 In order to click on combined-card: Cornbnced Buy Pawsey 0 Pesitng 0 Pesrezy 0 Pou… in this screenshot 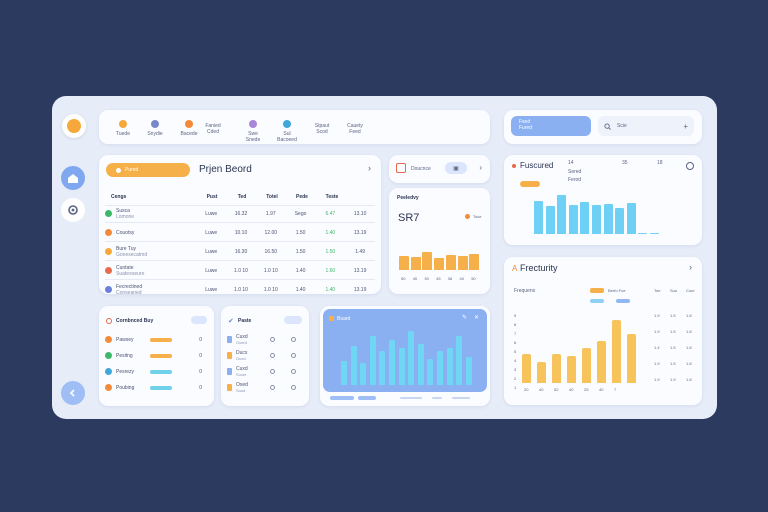, I will do `click(156, 356)`.